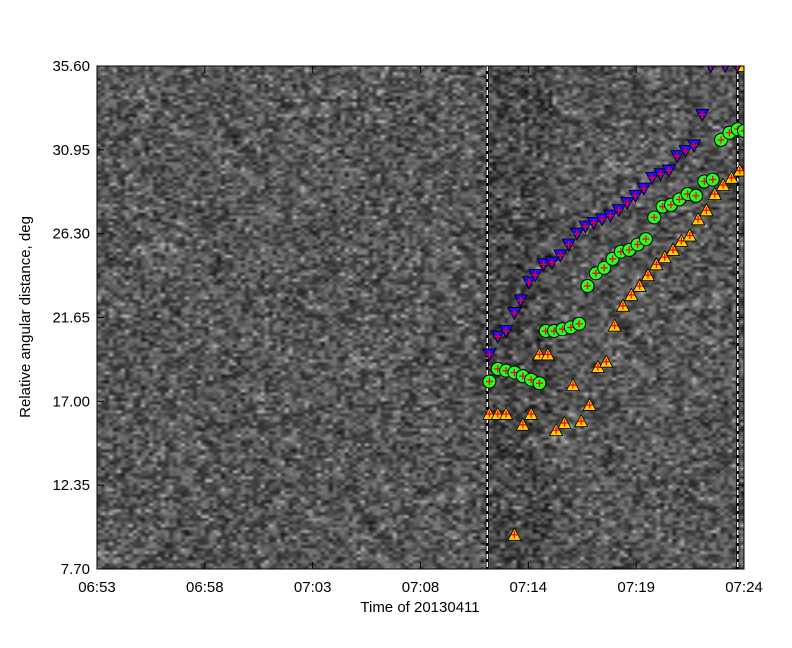 Image resolution: width=792 pixels, height=648 pixels. I want to click on y-tick-label: 21.65, so click(71, 318).